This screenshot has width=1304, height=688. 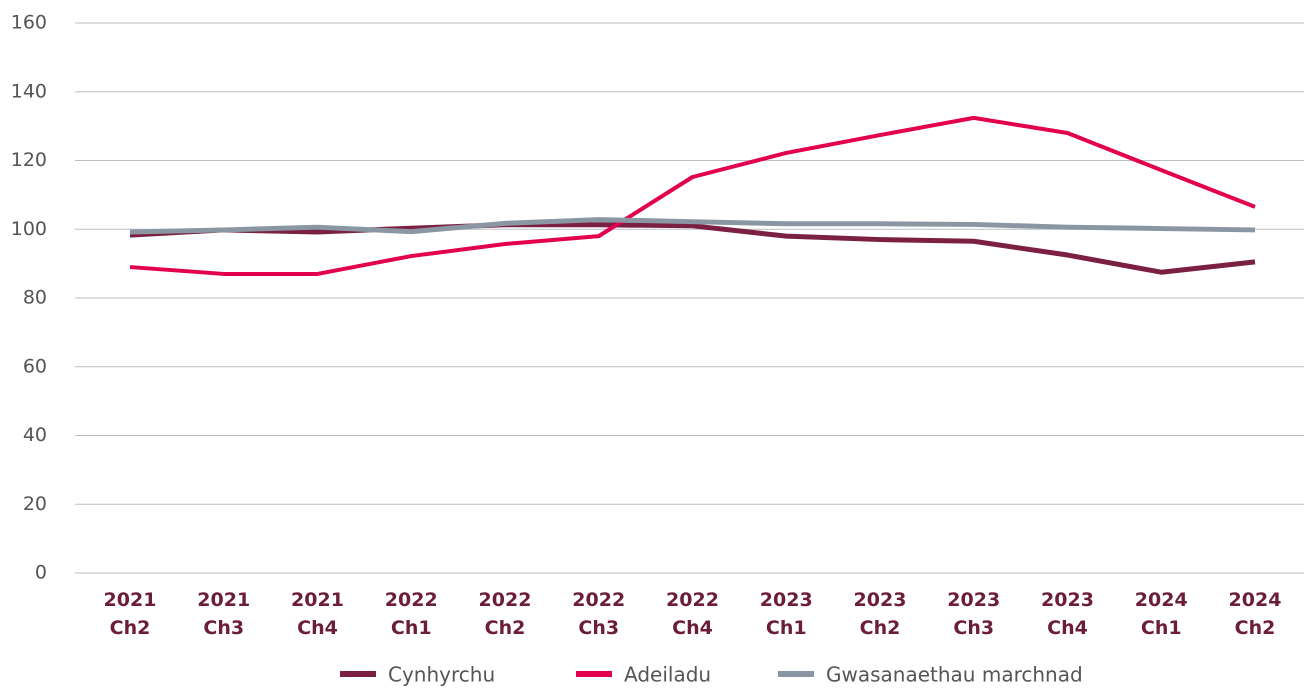 What do you see at coordinates (29, 229) in the screenshot?
I see `y-tick-label: 100` at bounding box center [29, 229].